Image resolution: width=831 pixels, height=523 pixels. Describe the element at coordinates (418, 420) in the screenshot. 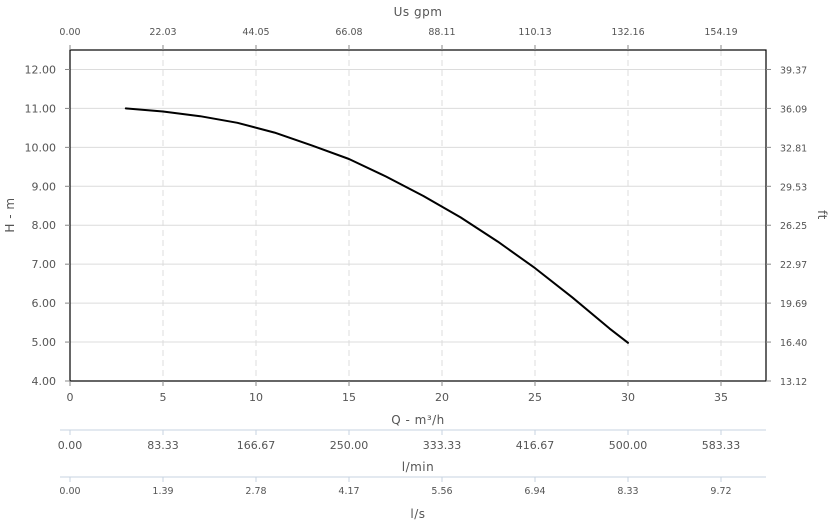

I see `x-axis-title: Q - m³/h` at that location.